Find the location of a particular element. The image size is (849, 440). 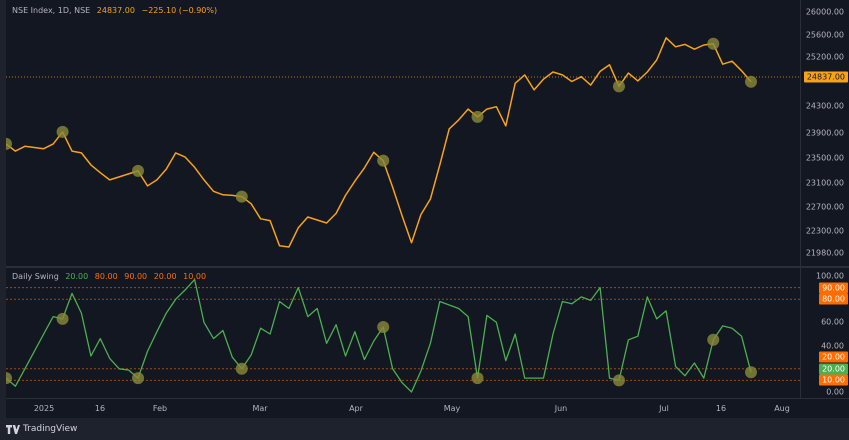

level-10-value: 10.00 is located at coordinates (195, 276).